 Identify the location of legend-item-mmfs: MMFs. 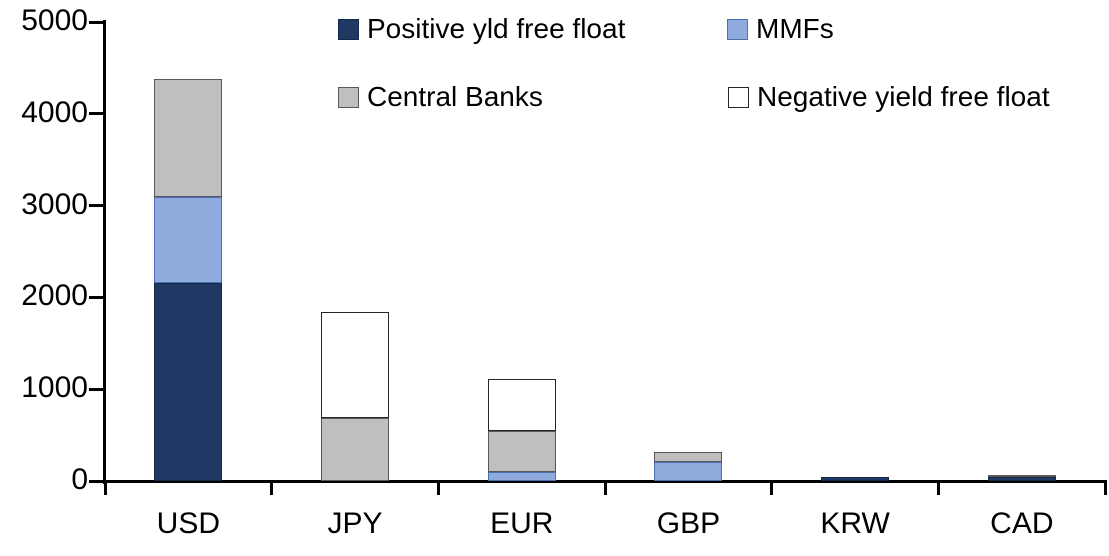
(780, 28).